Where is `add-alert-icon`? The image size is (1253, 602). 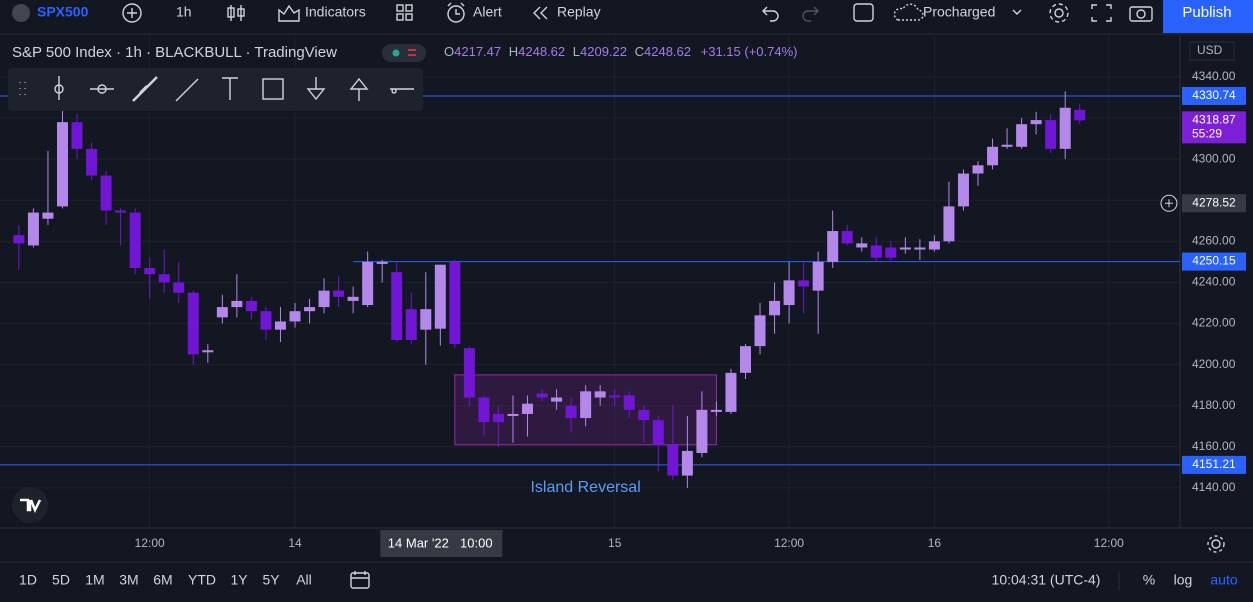 add-alert-icon is located at coordinates (1169, 203).